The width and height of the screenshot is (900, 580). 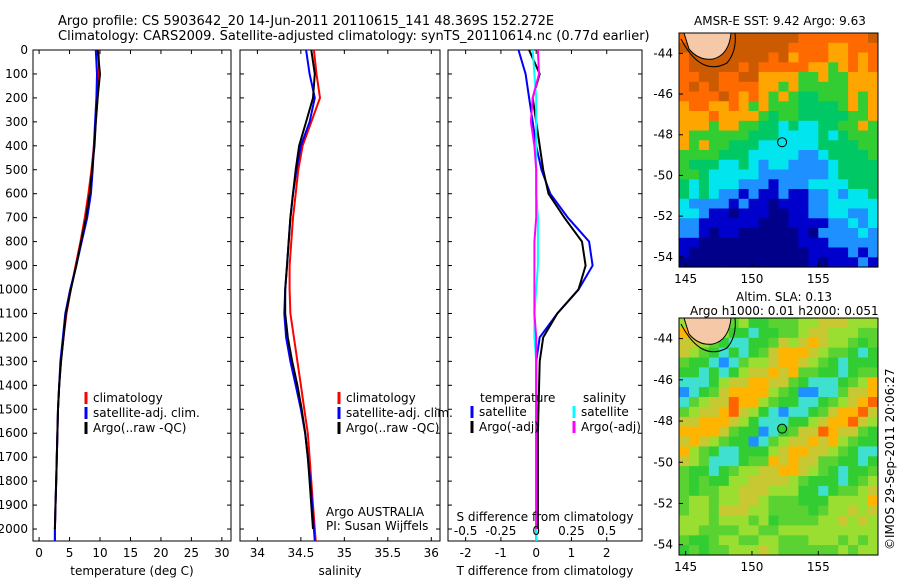 I want to click on y-tick-label: 1900, so click(x=14, y=505).